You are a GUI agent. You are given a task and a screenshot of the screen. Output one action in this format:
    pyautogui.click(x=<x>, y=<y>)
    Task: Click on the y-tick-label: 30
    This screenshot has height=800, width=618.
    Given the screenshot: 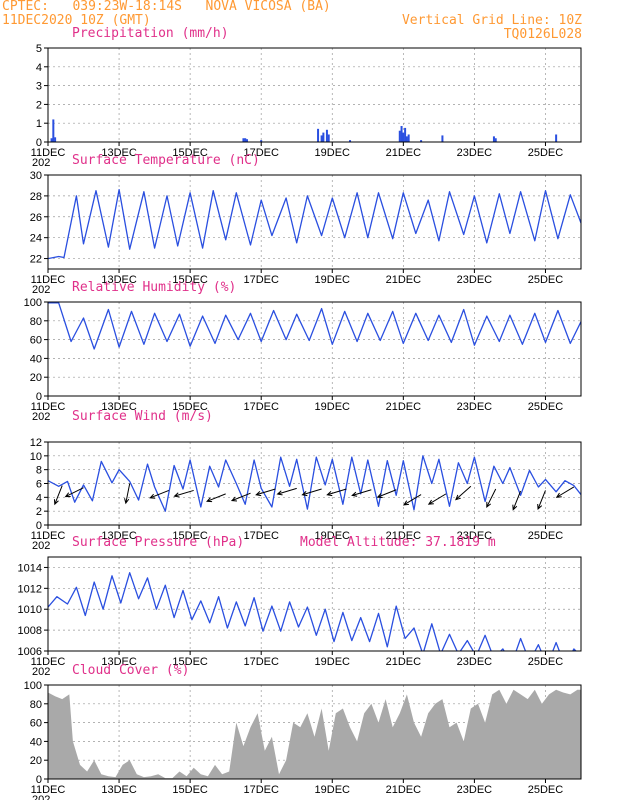 What is the action you would take?
    pyautogui.click(x=36, y=176)
    